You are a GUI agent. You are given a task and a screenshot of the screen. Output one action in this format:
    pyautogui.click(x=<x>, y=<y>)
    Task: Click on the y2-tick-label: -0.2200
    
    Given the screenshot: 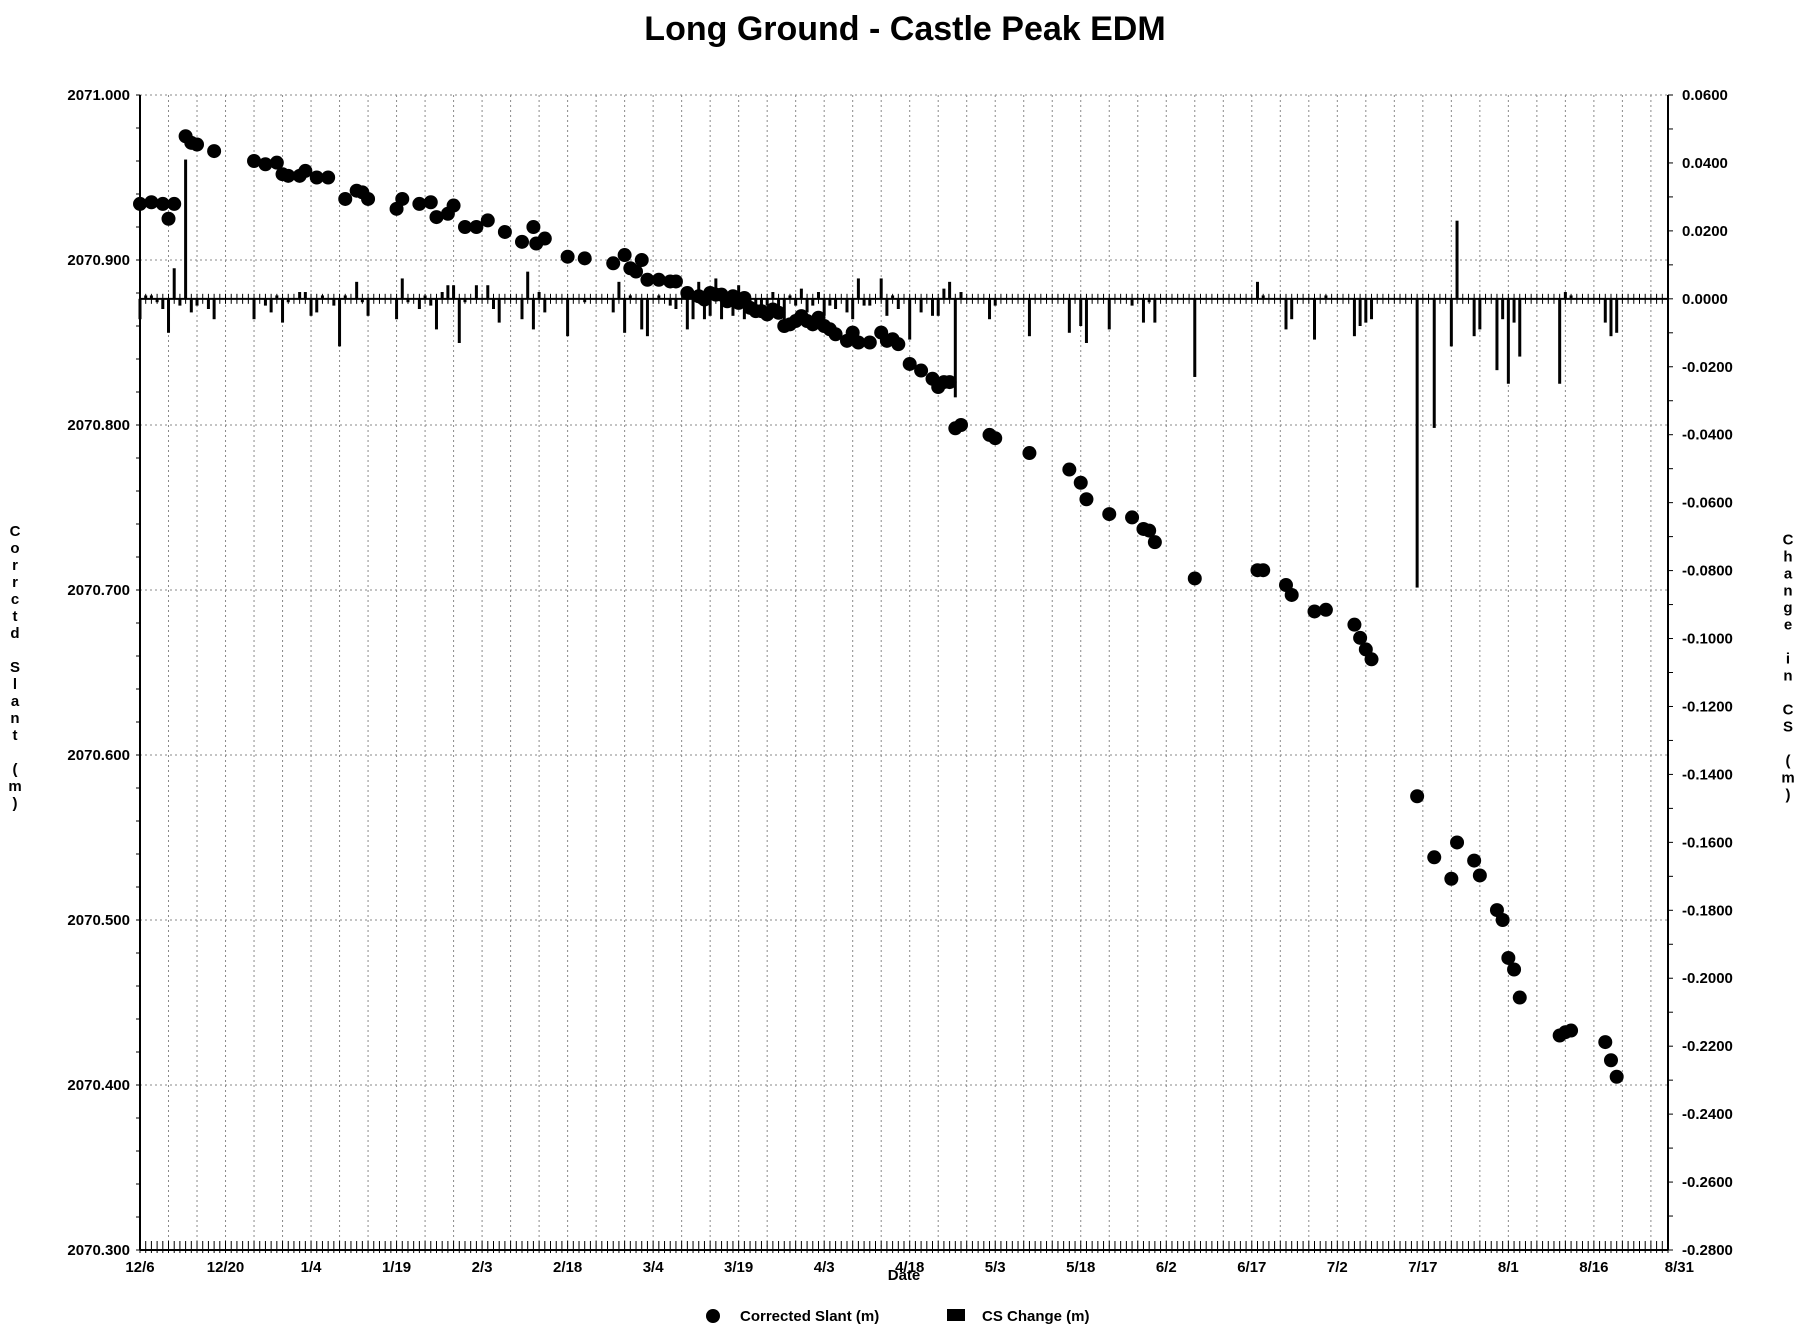 What is the action you would take?
    pyautogui.click(x=1707, y=1046)
    